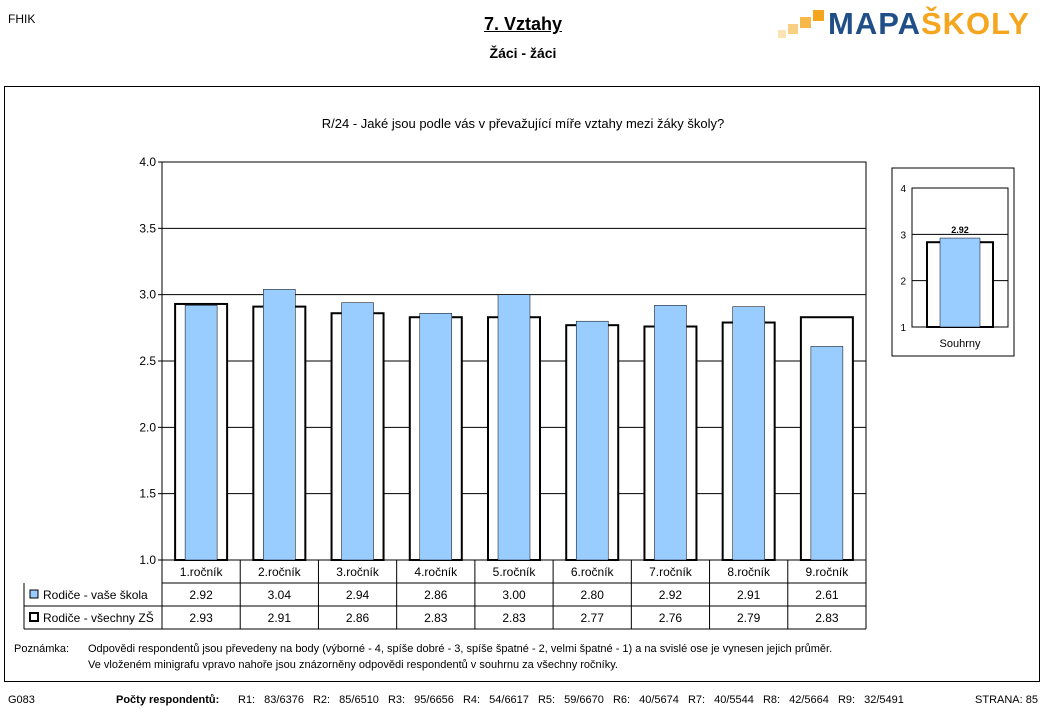 The width and height of the screenshot is (1046, 716). I want to click on data-label-your-school: 3.00, so click(514, 595).